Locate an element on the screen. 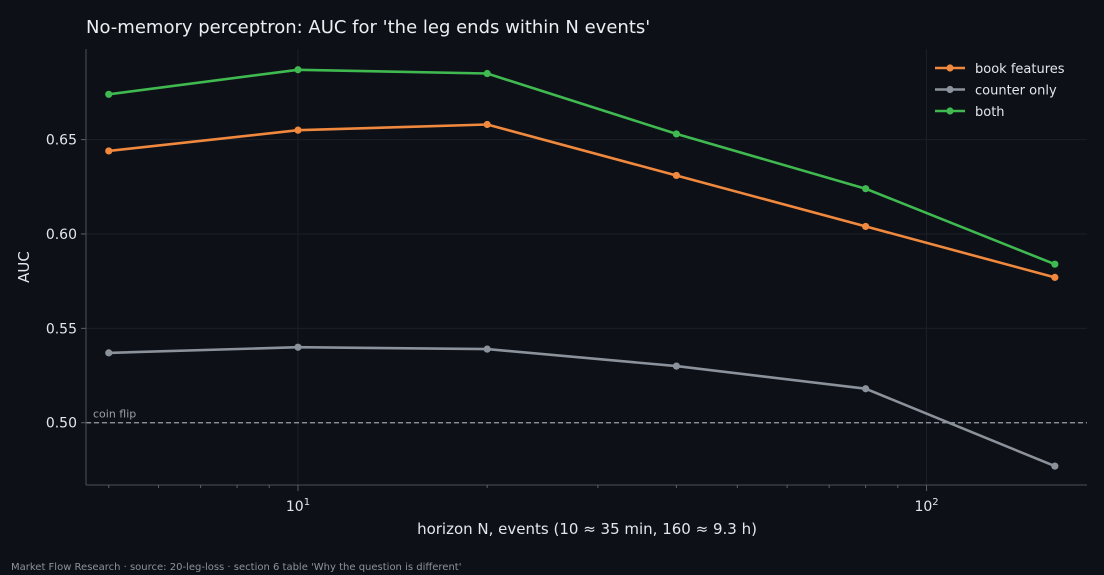 This screenshot has width=1104, height=575. y-tick-label: 0.50 is located at coordinates (61, 424).